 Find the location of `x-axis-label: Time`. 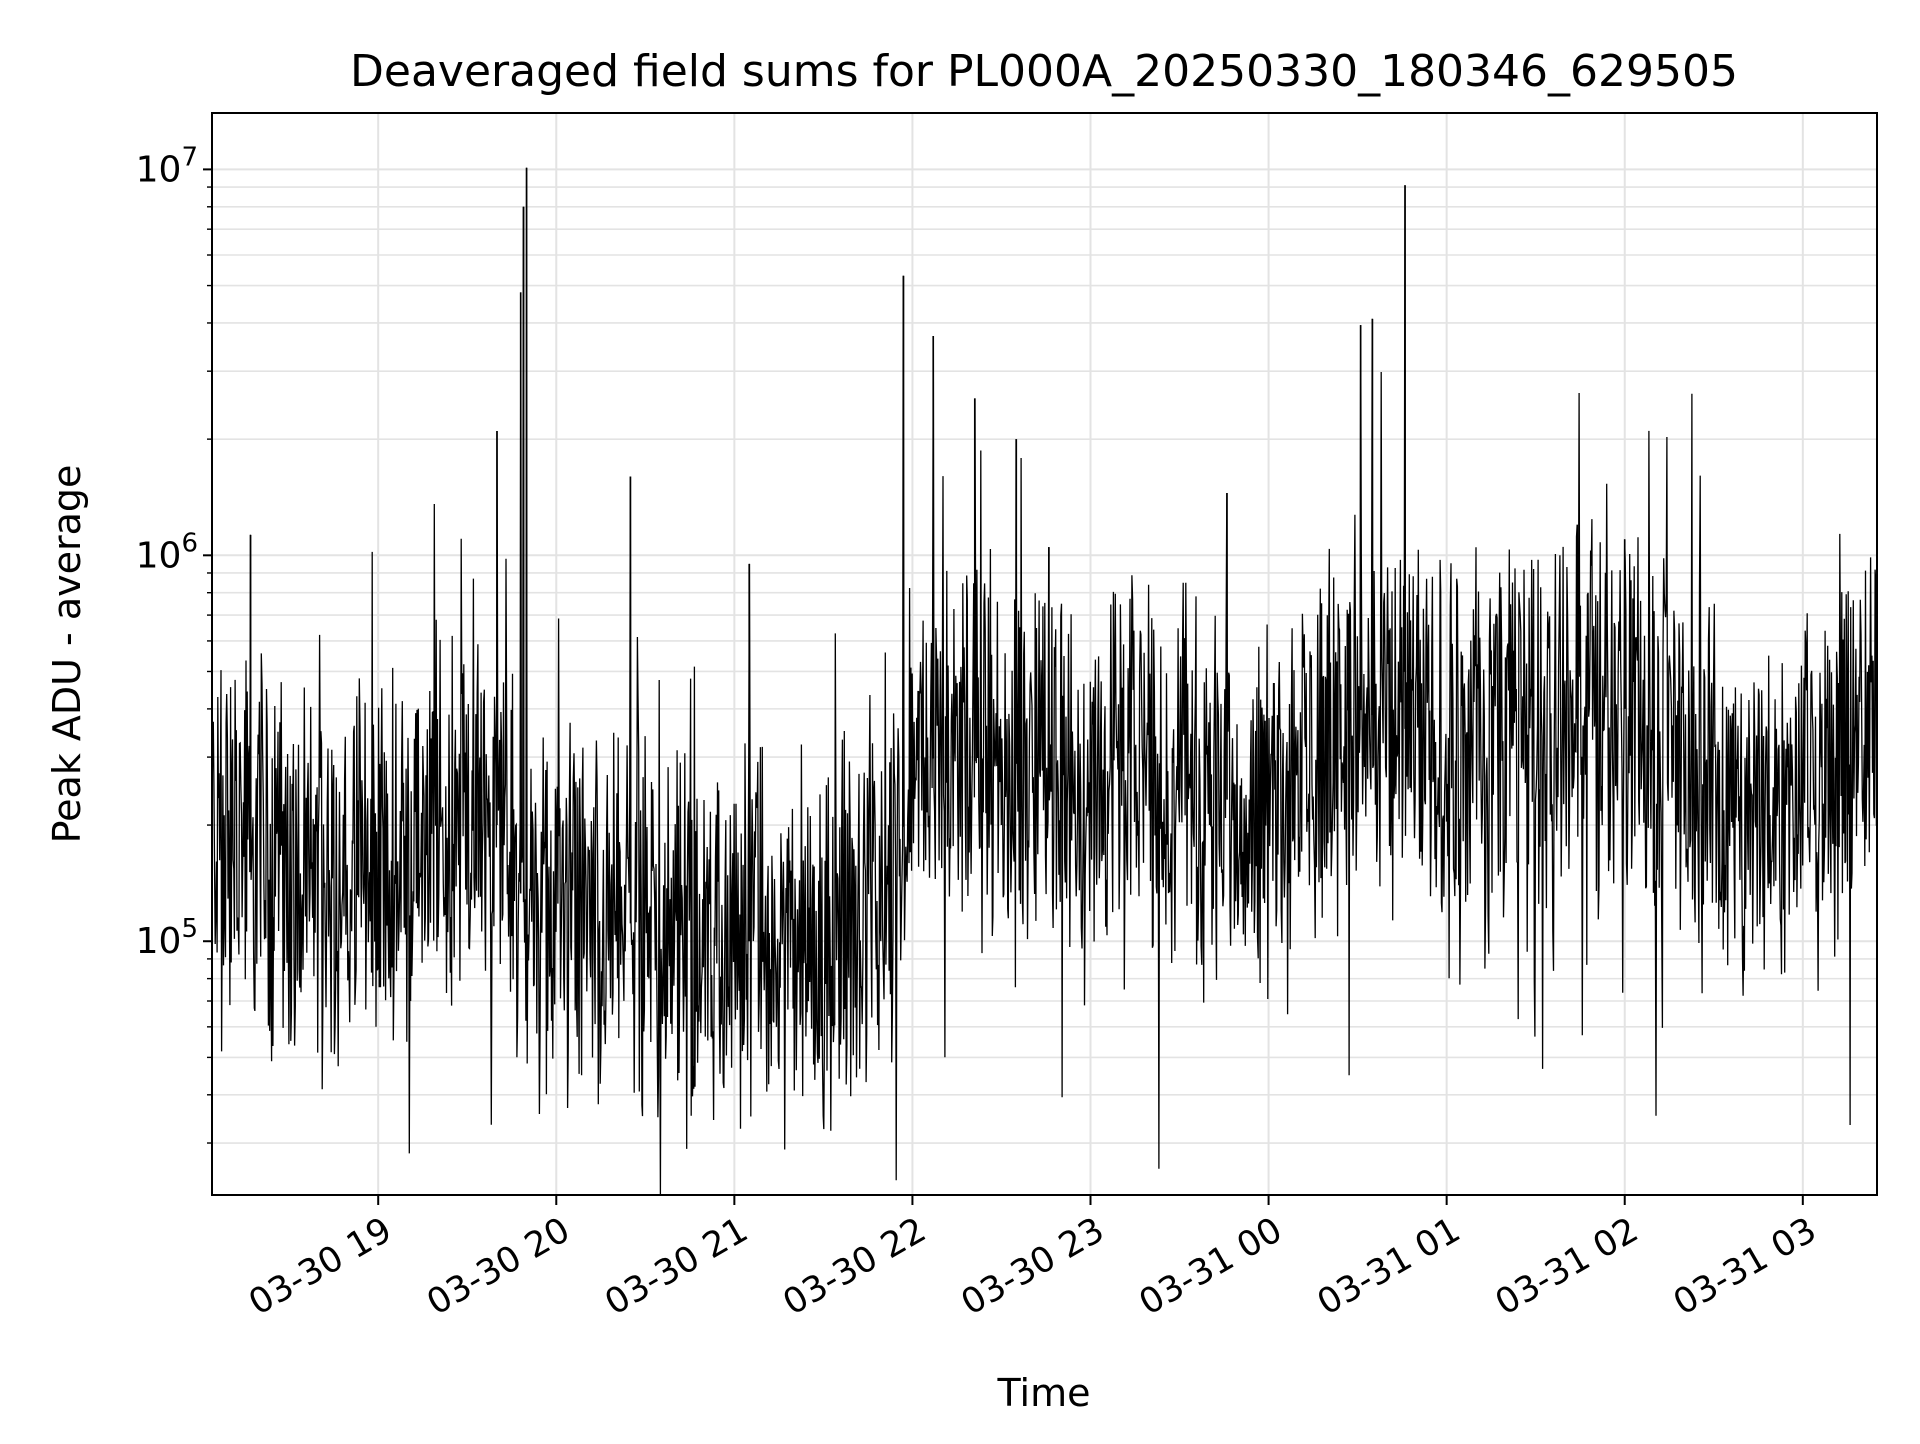

x-axis-label: Time is located at coordinates (1044, 1393).